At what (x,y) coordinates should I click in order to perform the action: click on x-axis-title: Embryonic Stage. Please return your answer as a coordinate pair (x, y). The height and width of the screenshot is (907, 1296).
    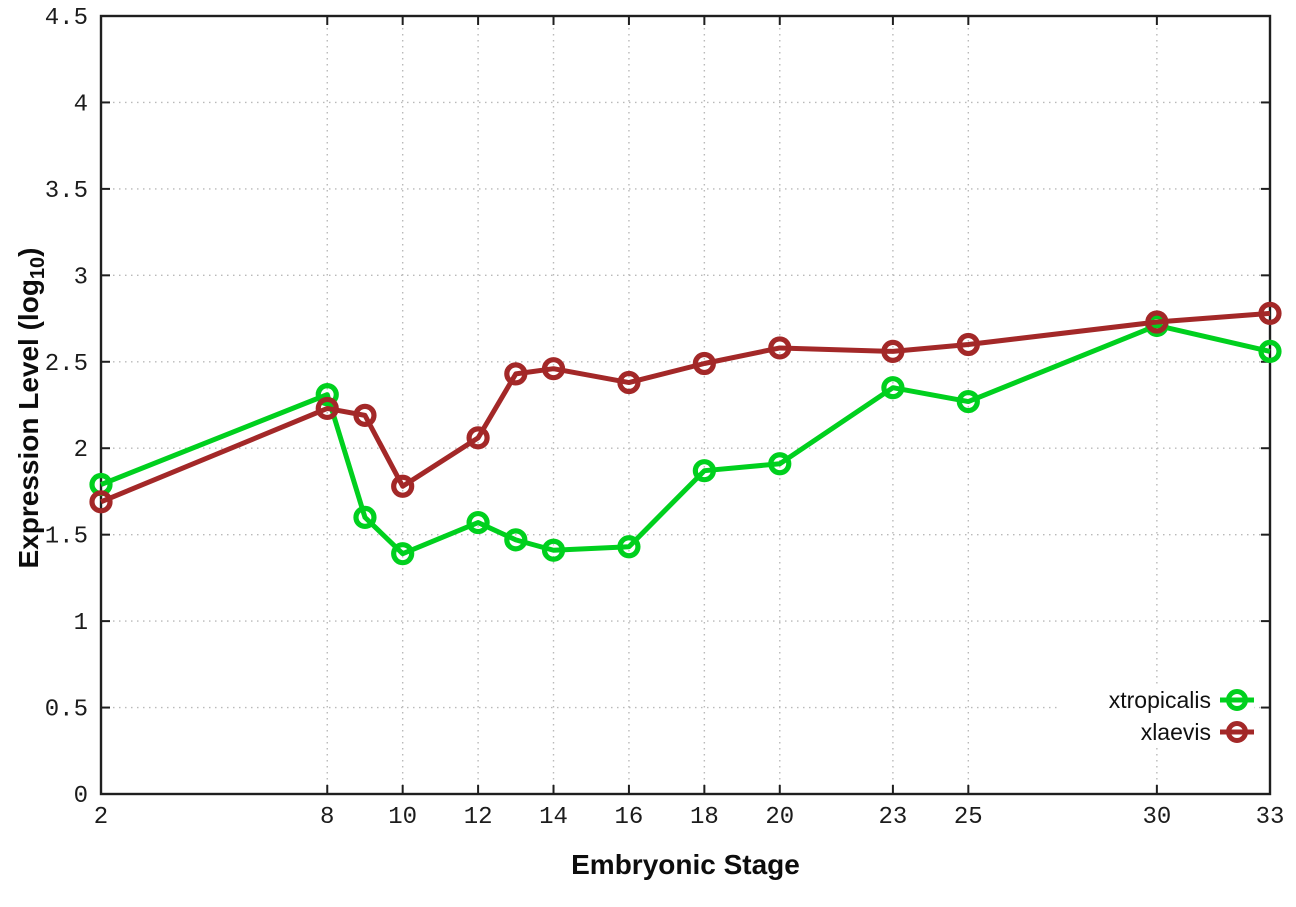
    Looking at the image, I should click on (685, 864).